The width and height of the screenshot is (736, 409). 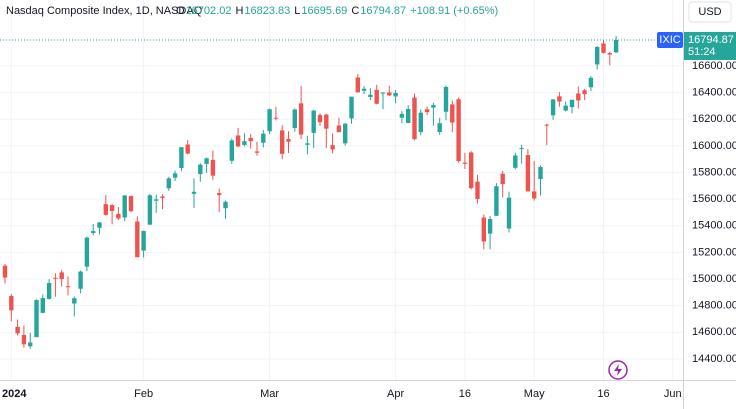 I want to click on legend-label: O, so click(x=180, y=11).